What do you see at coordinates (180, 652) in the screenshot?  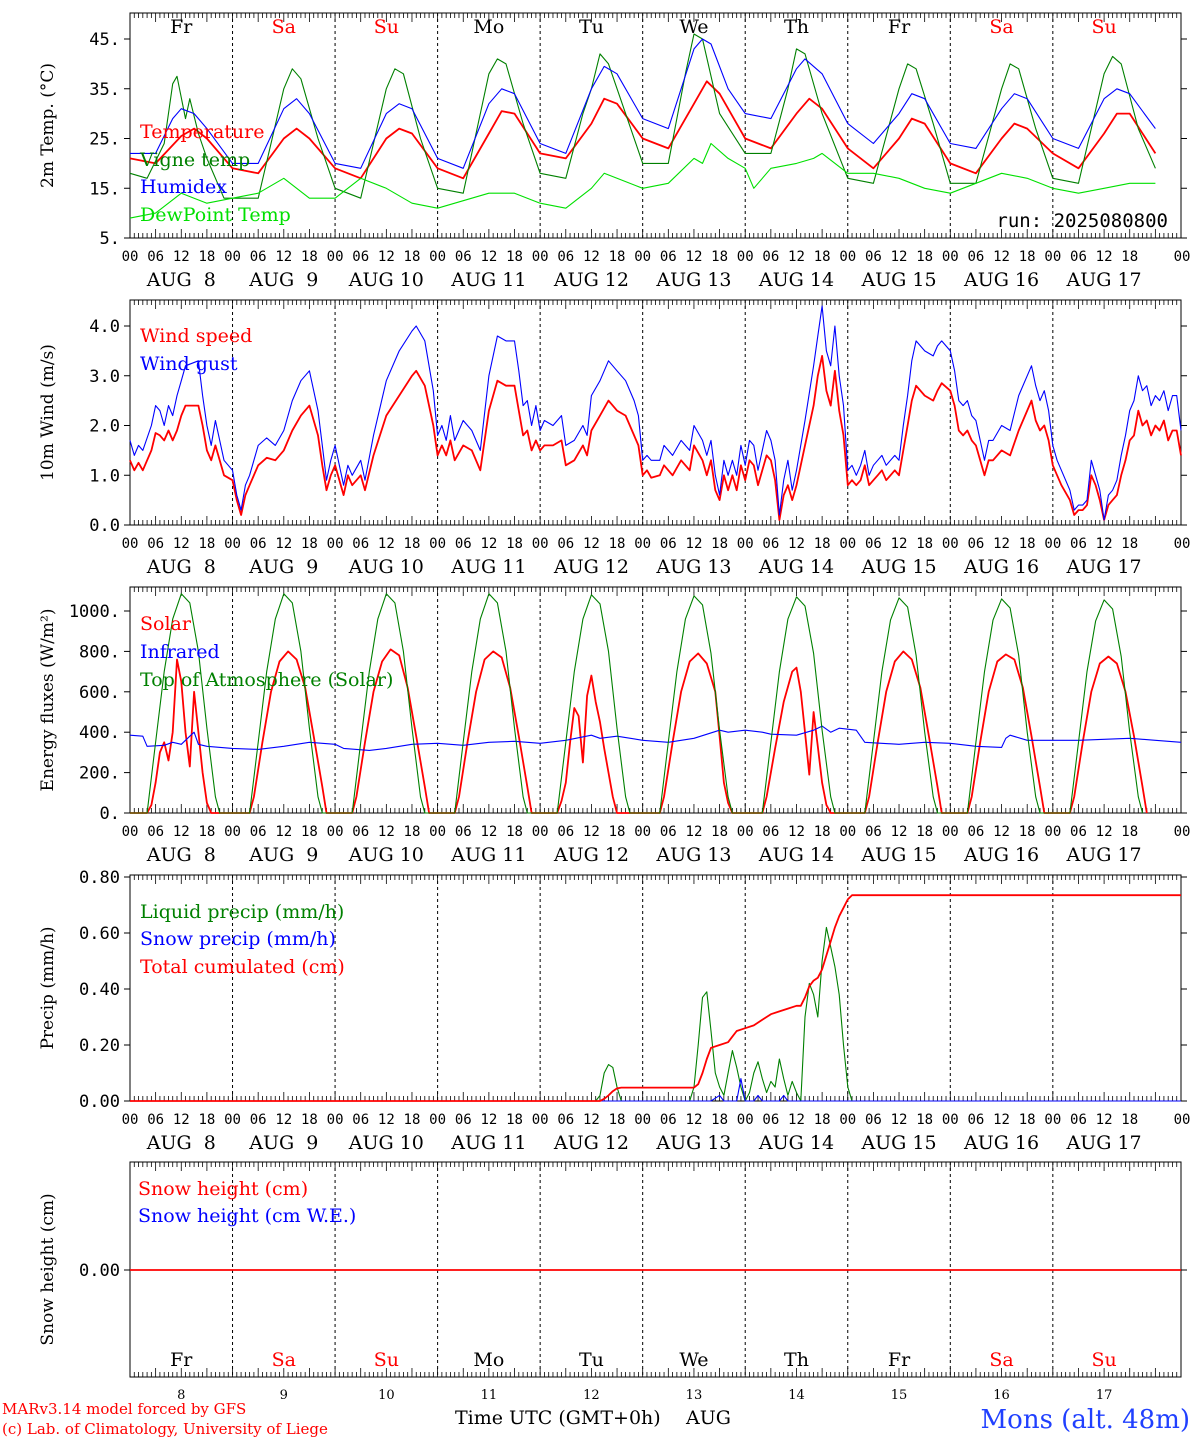 I see `legend-entry: Infrared` at bounding box center [180, 652].